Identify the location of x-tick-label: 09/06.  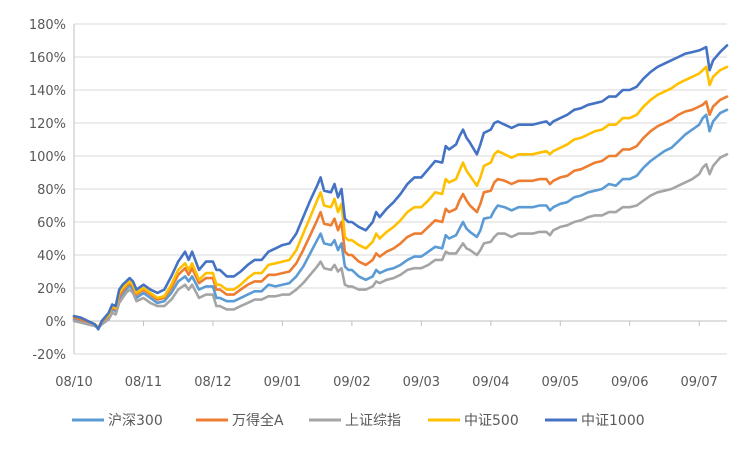
(629, 382).